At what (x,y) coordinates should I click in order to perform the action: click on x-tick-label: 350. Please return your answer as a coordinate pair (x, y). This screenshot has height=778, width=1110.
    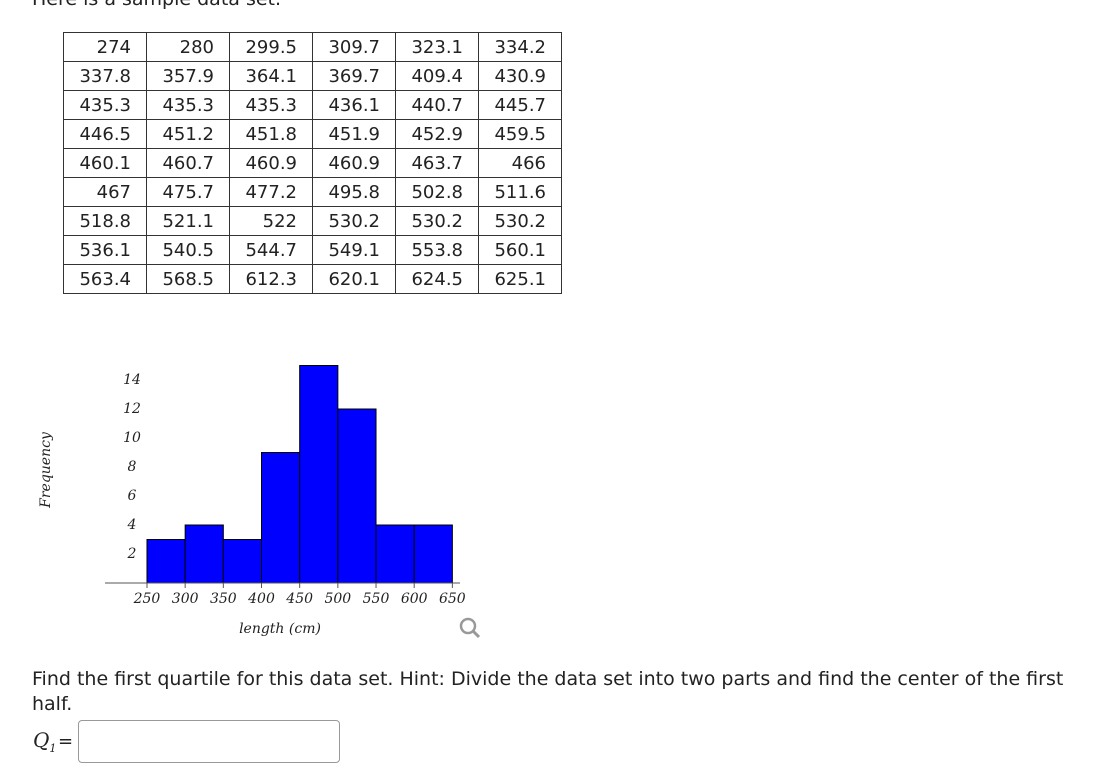
    Looking at the image, I should click on (223, 599).